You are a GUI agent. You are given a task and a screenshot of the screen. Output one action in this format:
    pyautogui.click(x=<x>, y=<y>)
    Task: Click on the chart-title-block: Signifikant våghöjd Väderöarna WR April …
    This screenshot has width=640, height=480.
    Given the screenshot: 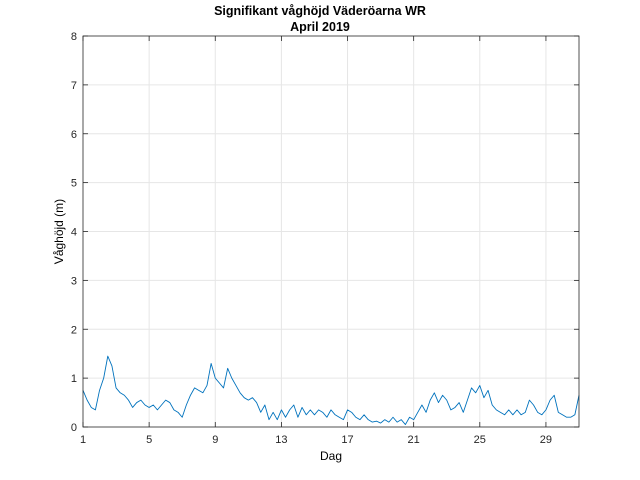 What is the action you would take?
    pyautogui.click(x=320, y=19)
    